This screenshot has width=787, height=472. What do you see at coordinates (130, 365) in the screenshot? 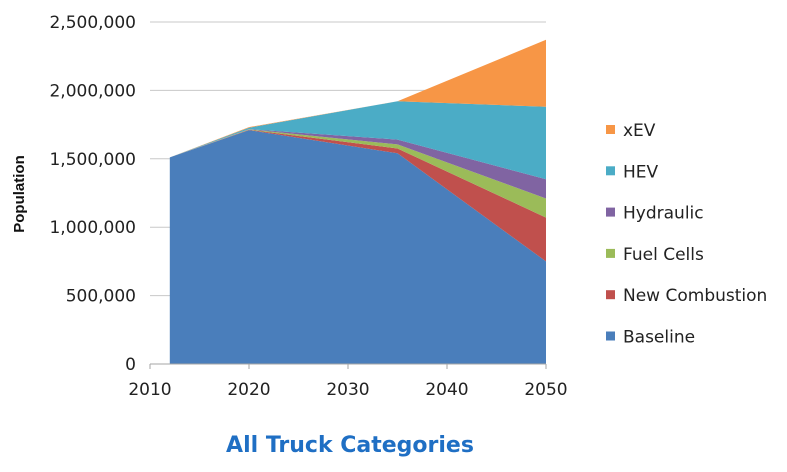
I see `y-tick-label: 0` at bounding box center [130, 365].